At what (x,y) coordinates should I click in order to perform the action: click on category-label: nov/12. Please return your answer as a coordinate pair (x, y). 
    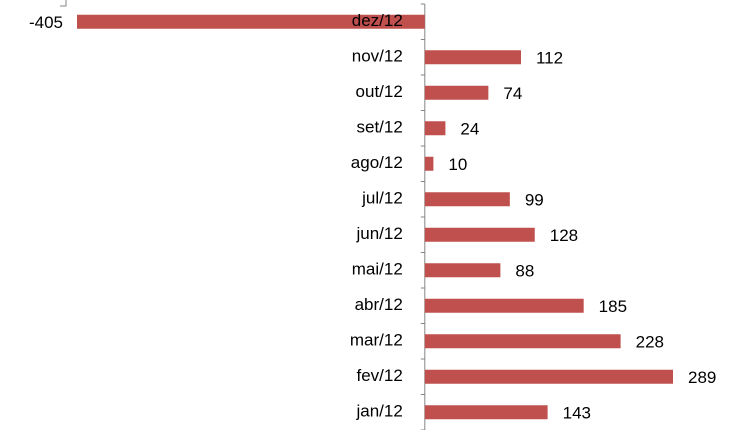
    Looking at the image, I should click on (377, 56).